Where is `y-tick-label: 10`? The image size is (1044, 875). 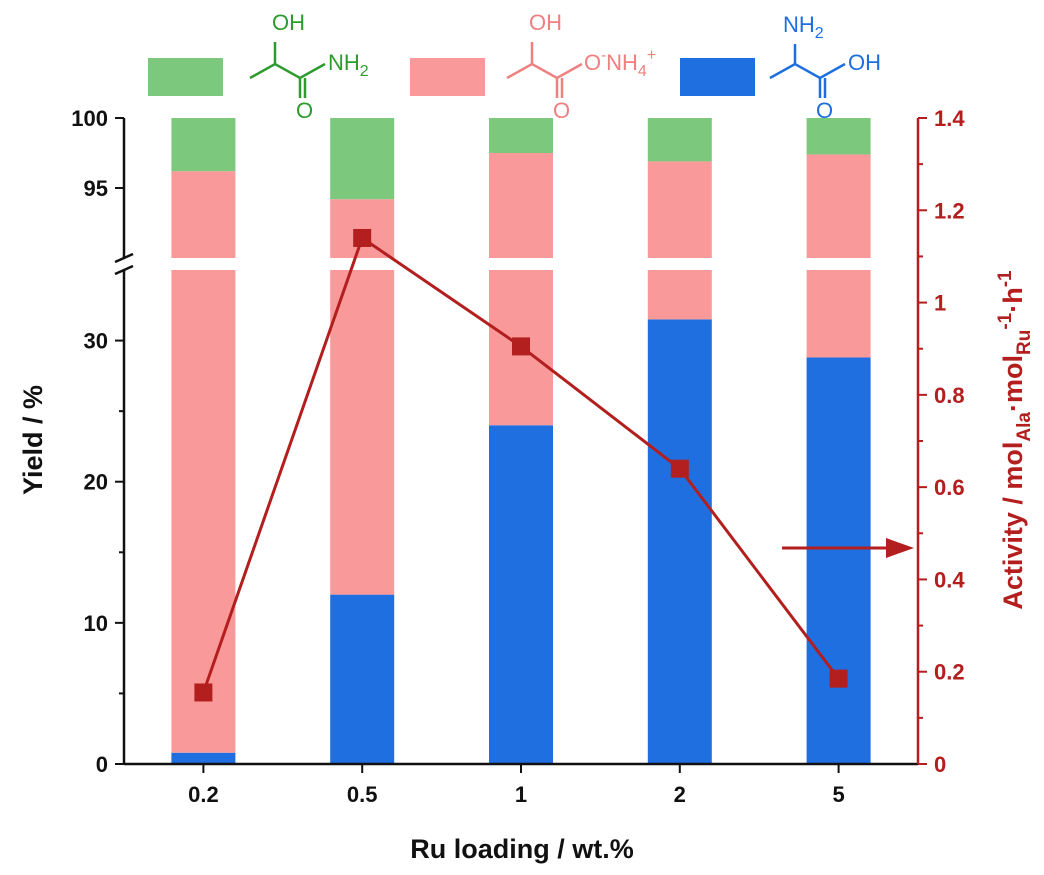 y-tick-label: 10 is located at coordinates (96, 623).